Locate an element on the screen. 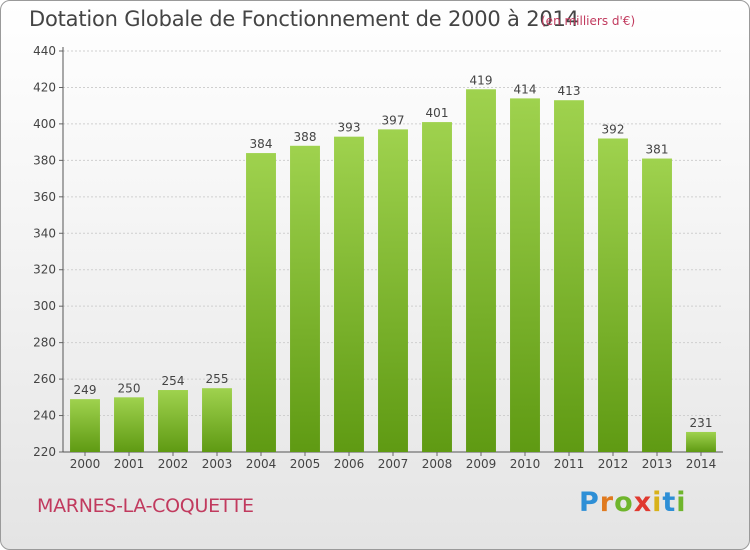  commune-name: MARNES-LA-COQUETTE is located at coordinates (145, 506).